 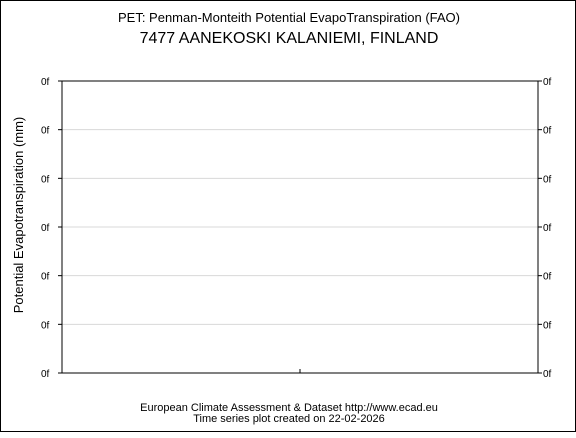 What do you see at coordinates (289, 38) in the screenshot?
I see `chart-subtitle: 7477 AANEKOSKI KALANIEMI, FINLAND` at bounding box center [289, 38].